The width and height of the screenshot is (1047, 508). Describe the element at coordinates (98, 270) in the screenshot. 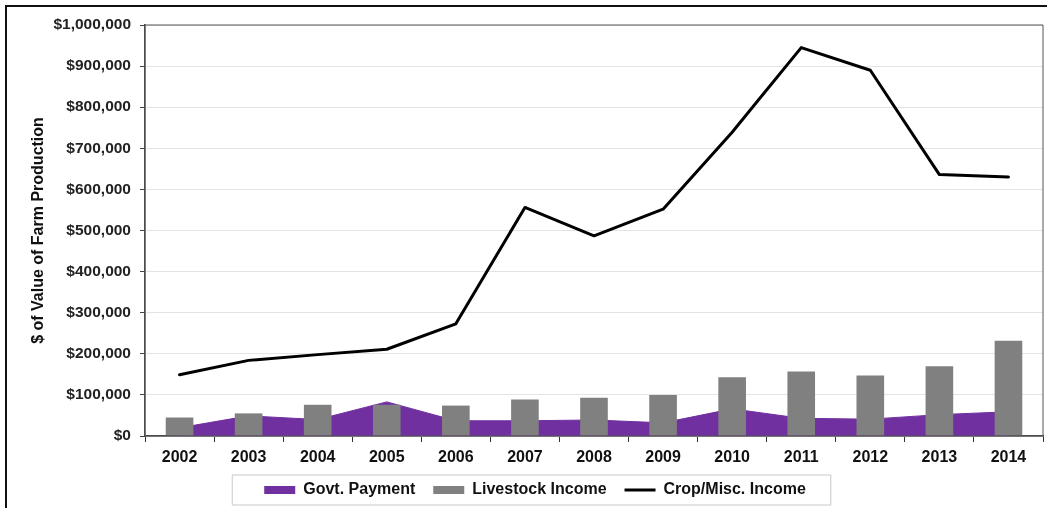

I see `y-tick-label: $400,000` at that location.